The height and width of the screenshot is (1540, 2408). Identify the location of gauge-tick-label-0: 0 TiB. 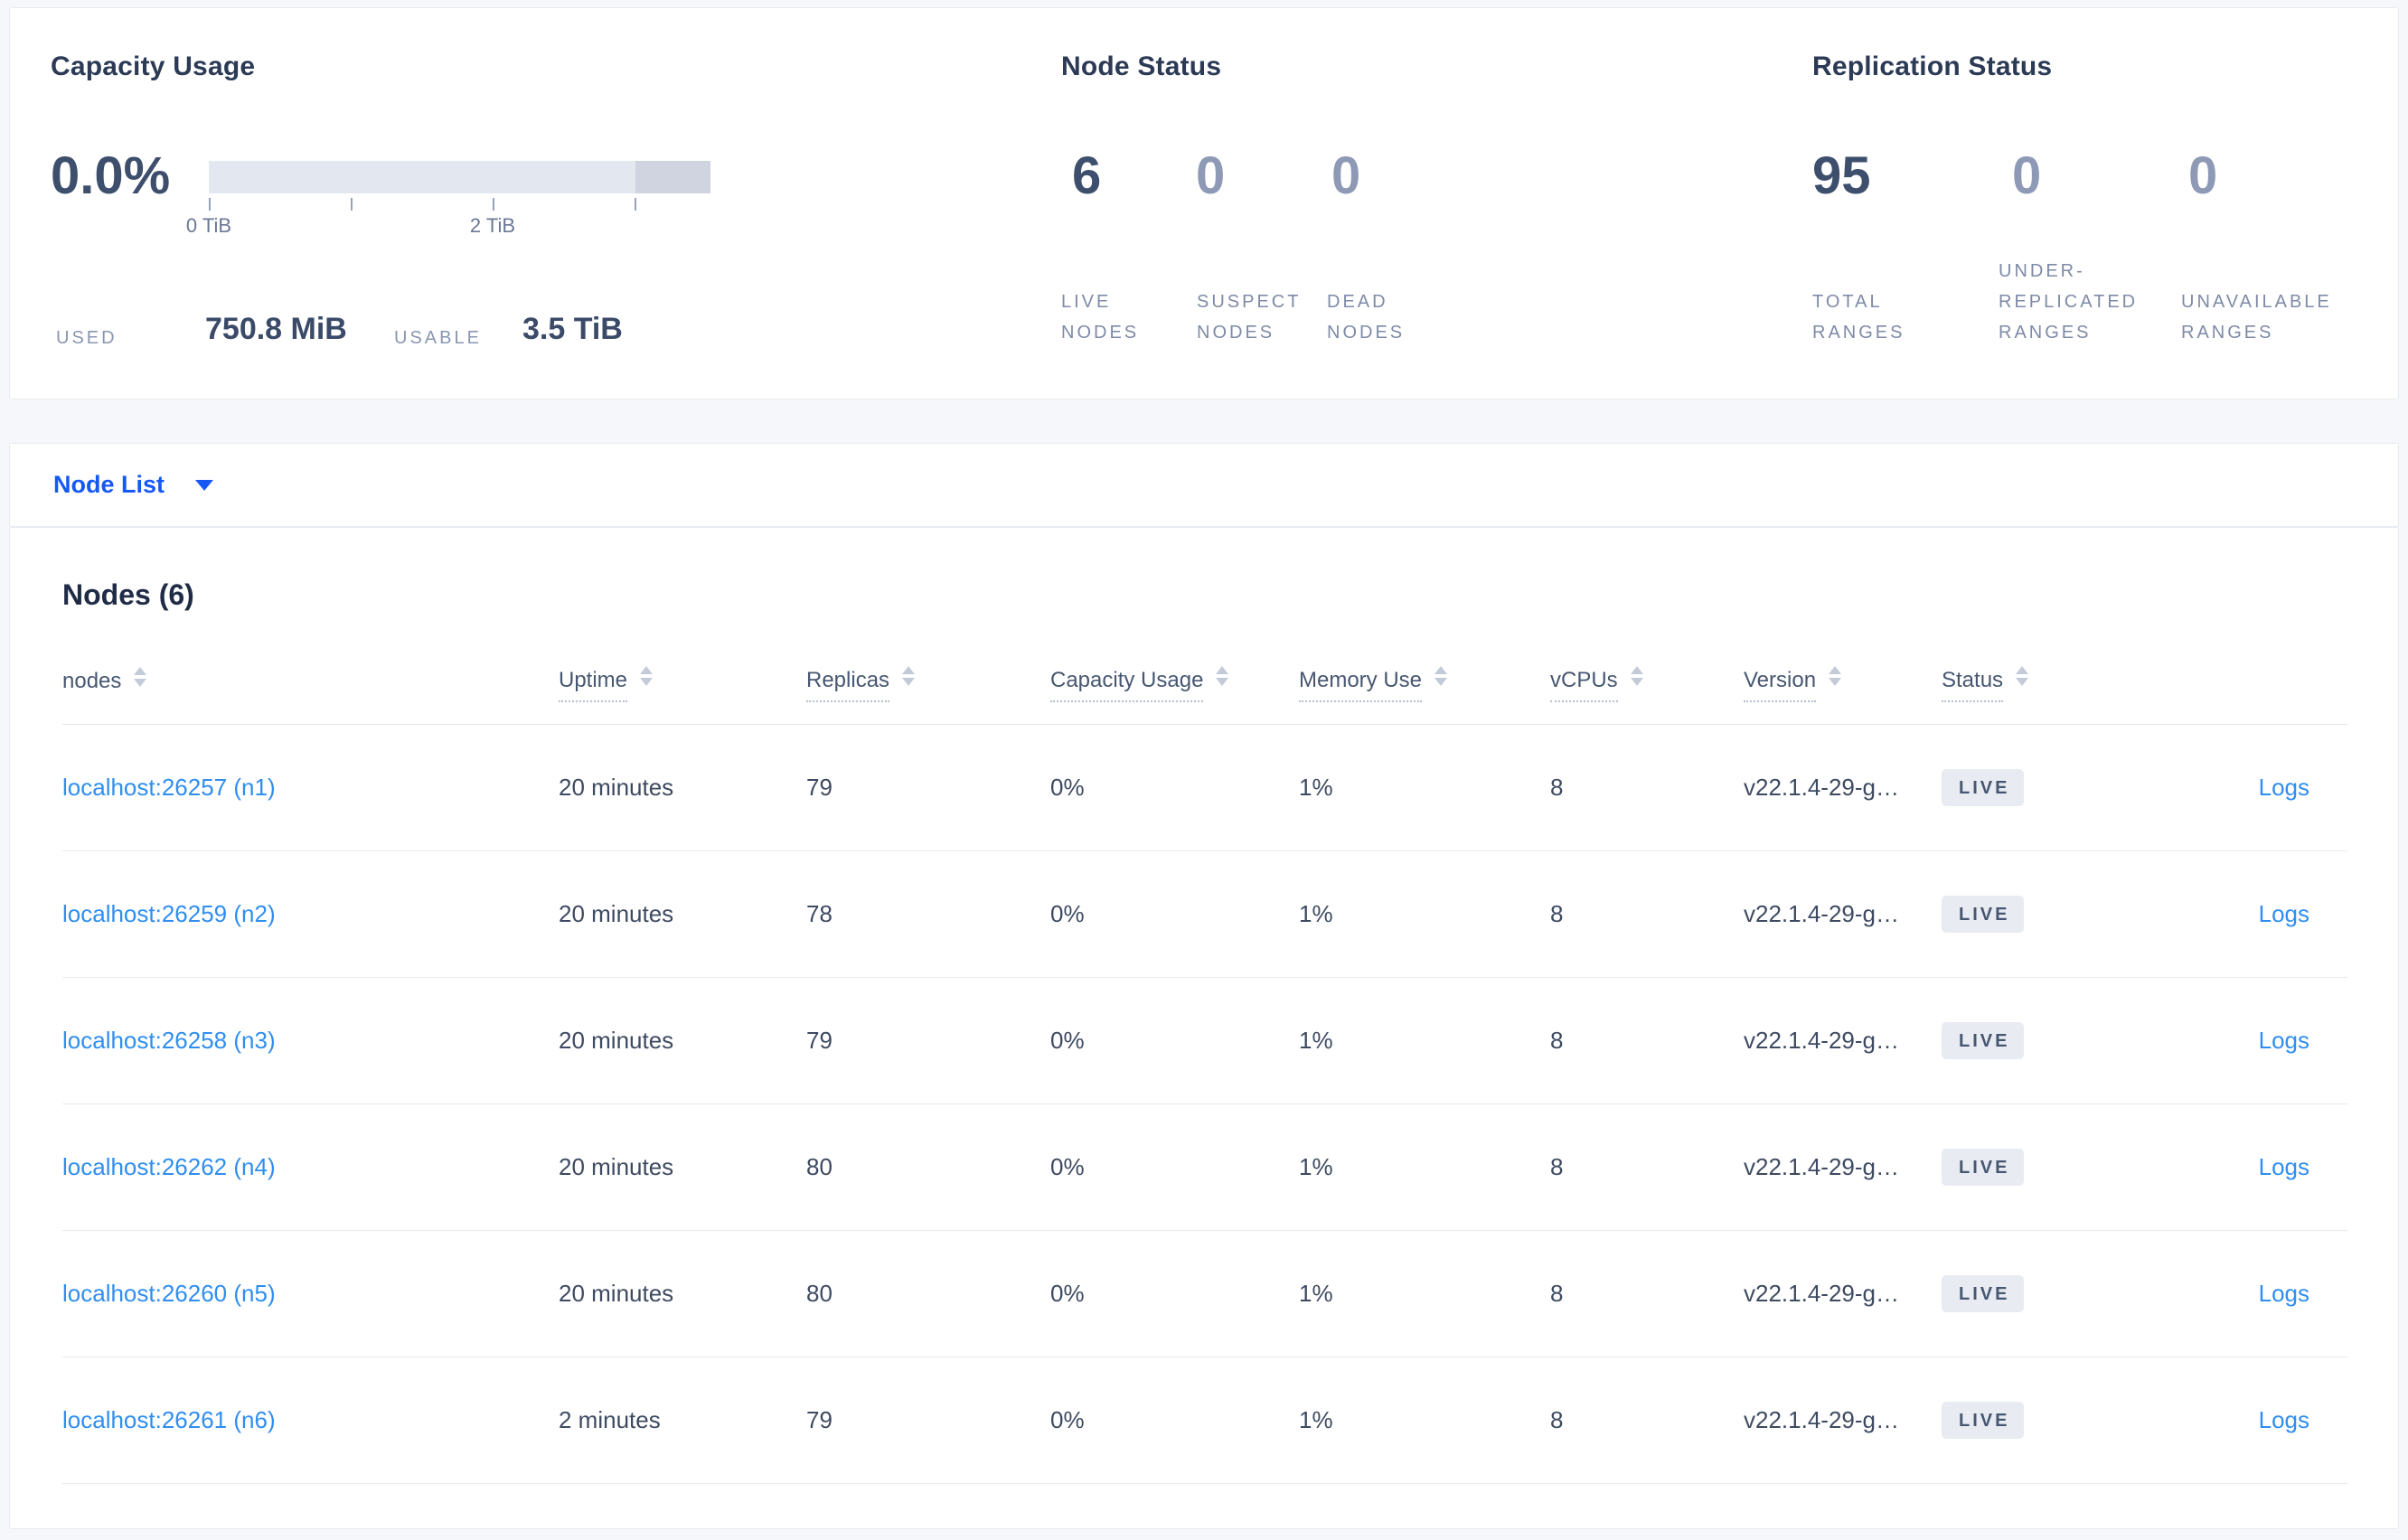
(208, 225).